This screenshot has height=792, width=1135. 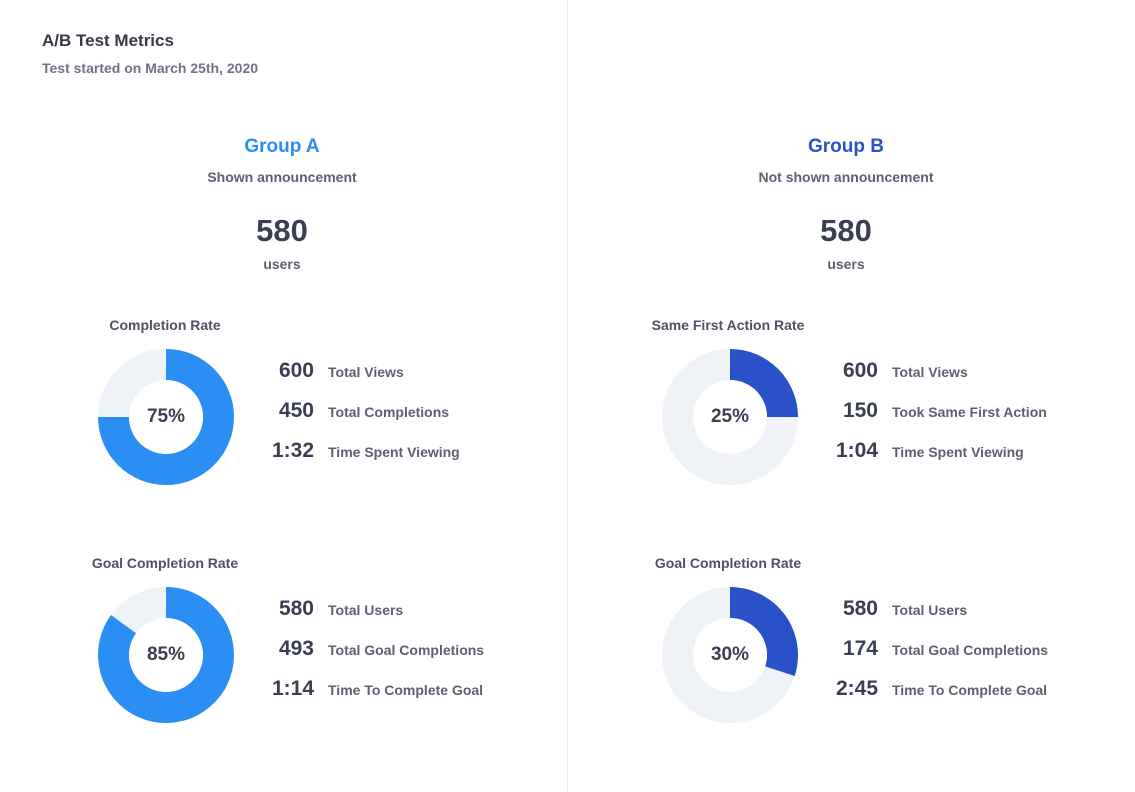 What do you see at coordinates (860, 648) in the screenshot?
I see `stat-value: 174` at bounding box center [860, 648].